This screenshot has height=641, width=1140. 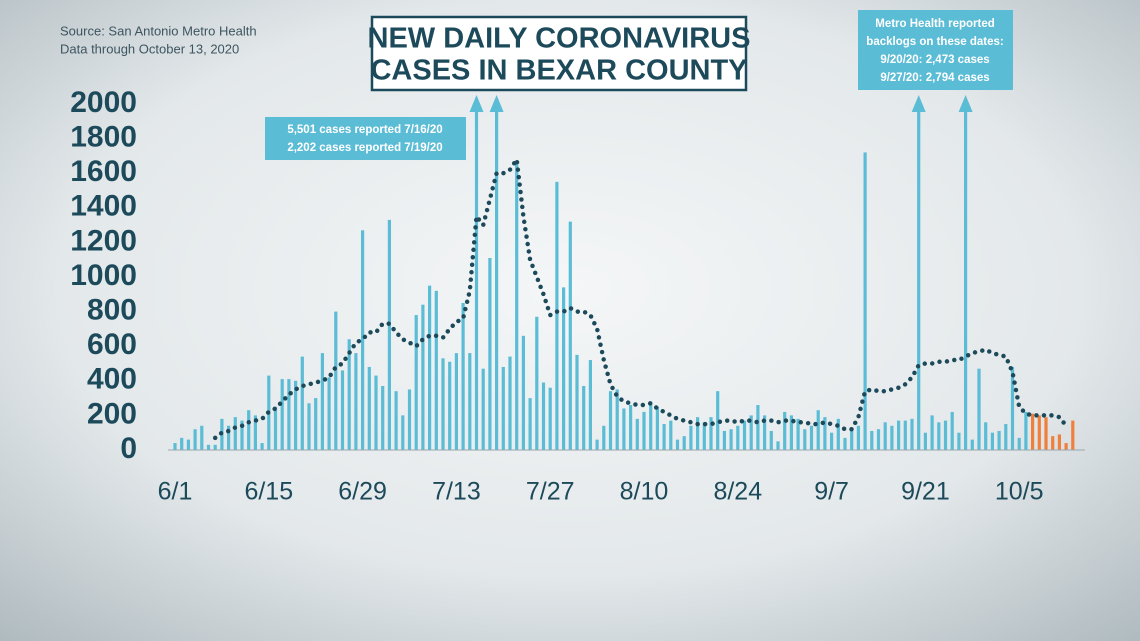 I want to click on y-tick-label: 1600, so click(x=103, y=171).